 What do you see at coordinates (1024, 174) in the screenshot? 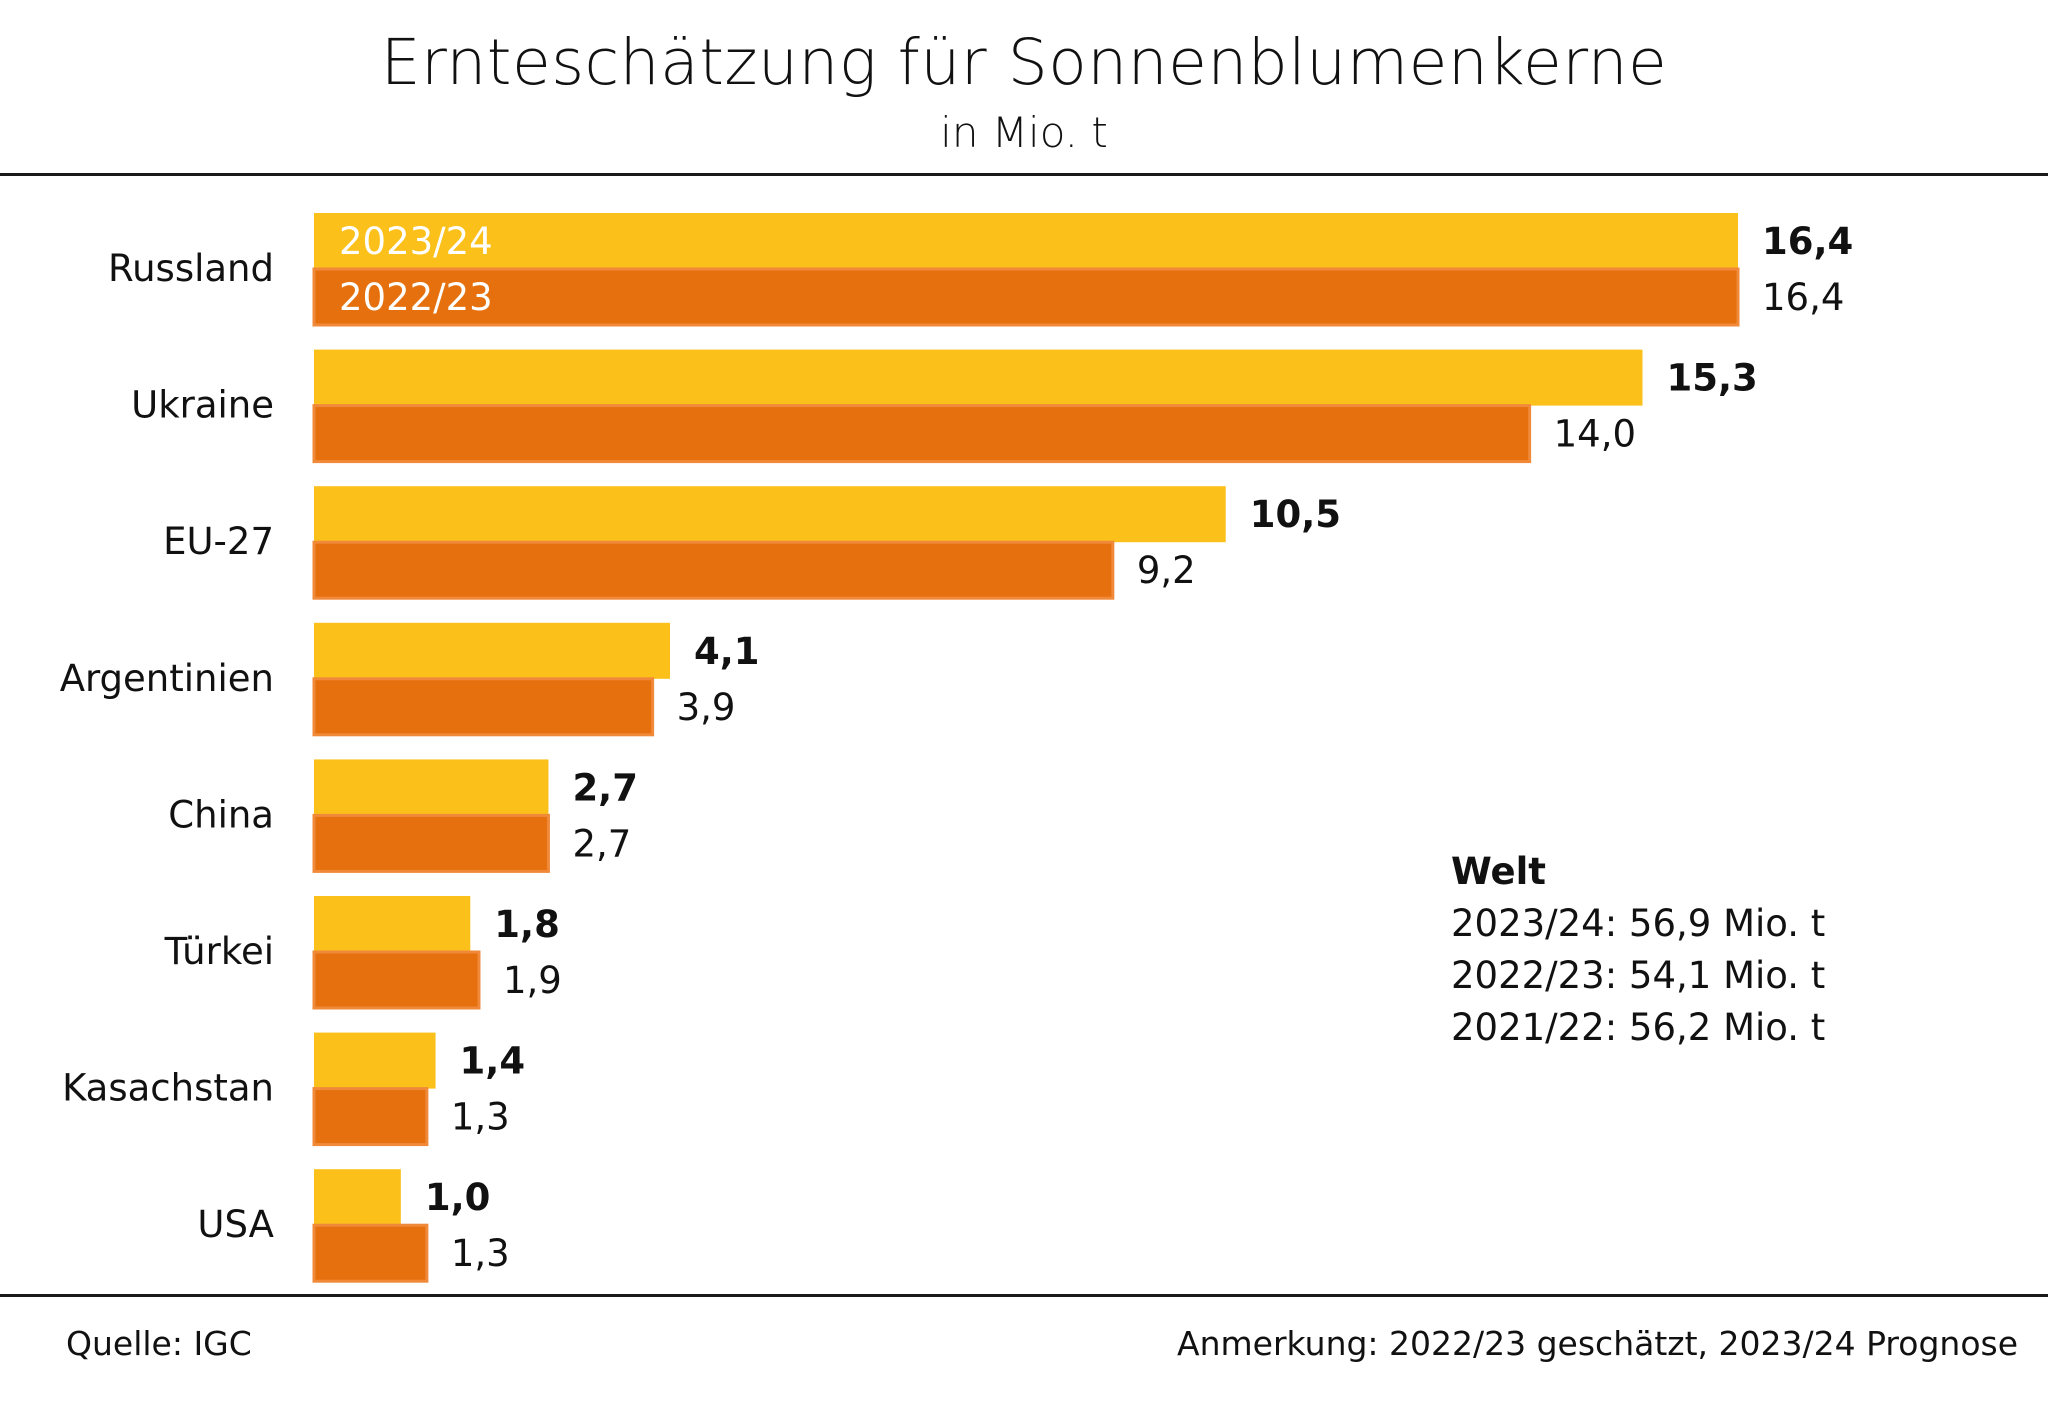
I see `top-rule` at bounding box center [1024, 174].